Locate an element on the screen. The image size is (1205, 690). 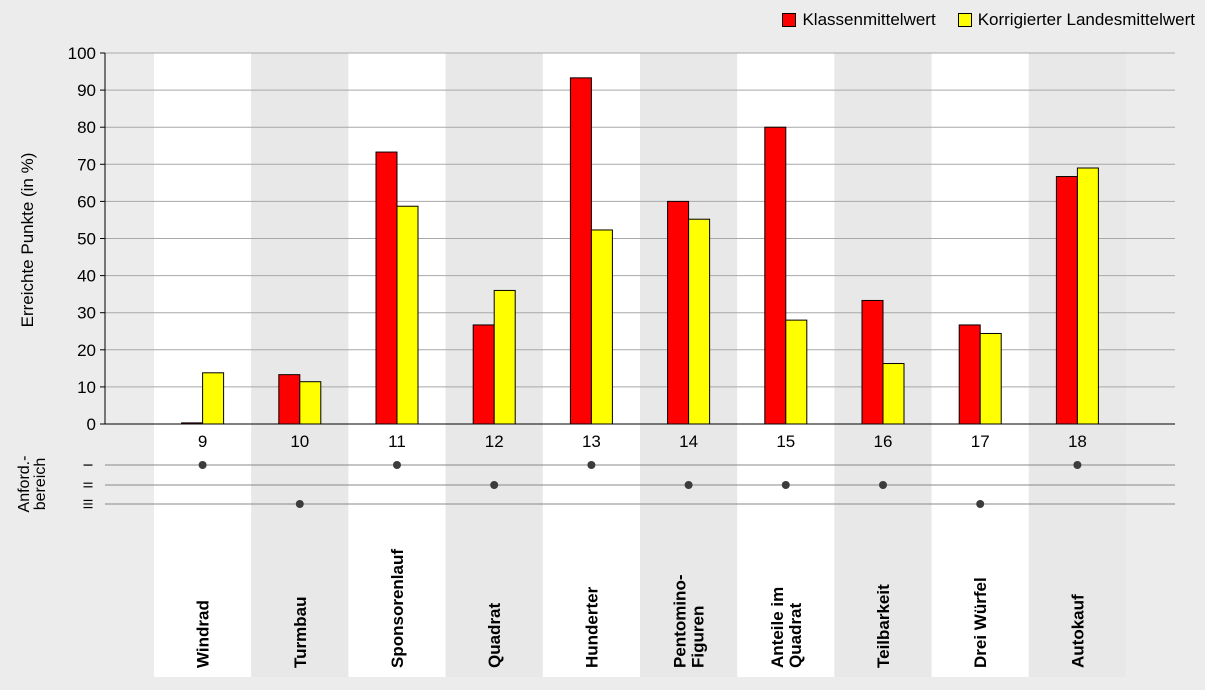
legend-label-land: Korrigierter Landesmittelwert is located at coordinates (1086, 19).